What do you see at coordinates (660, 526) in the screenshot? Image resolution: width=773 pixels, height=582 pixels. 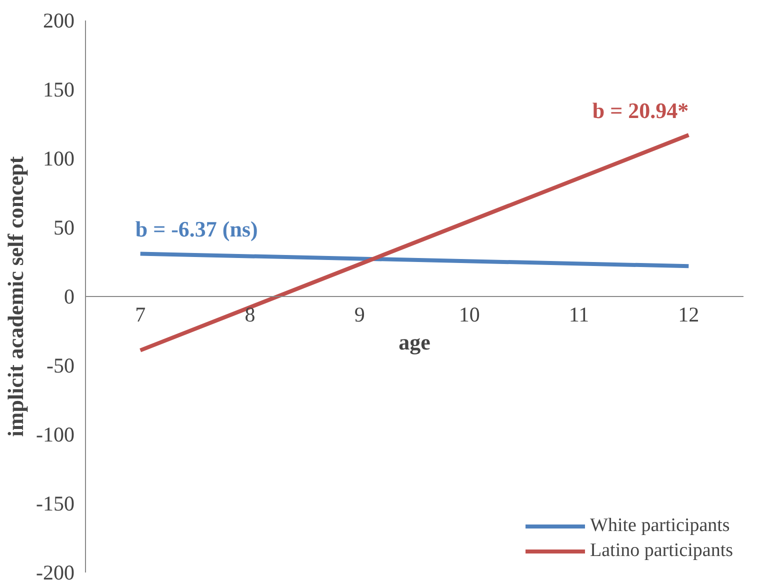 I see `legend-label: White participants` at bounding box center [660, 526].